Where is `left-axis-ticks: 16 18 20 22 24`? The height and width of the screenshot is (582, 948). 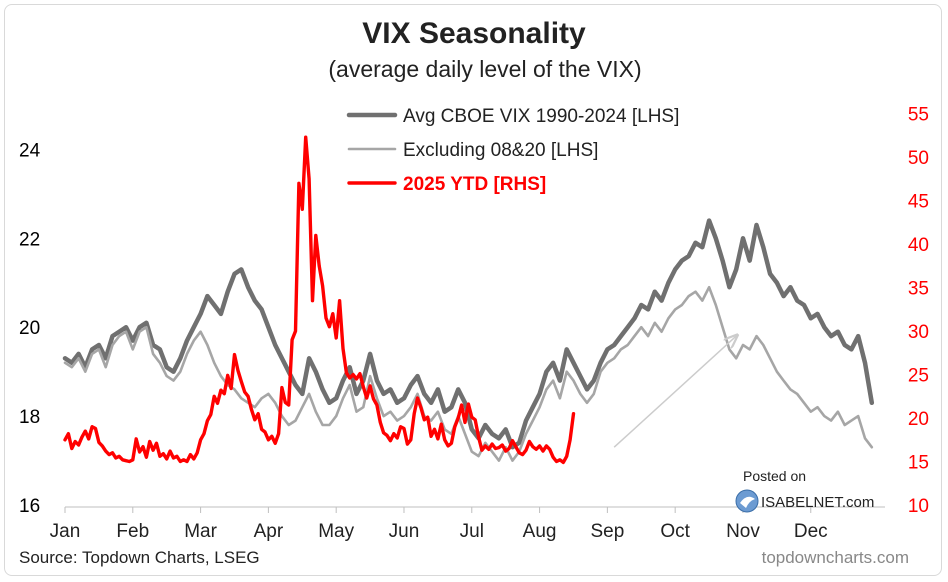 left-axis-ticks: 16 18 20 22 24 is located at coordinates (30, 328).